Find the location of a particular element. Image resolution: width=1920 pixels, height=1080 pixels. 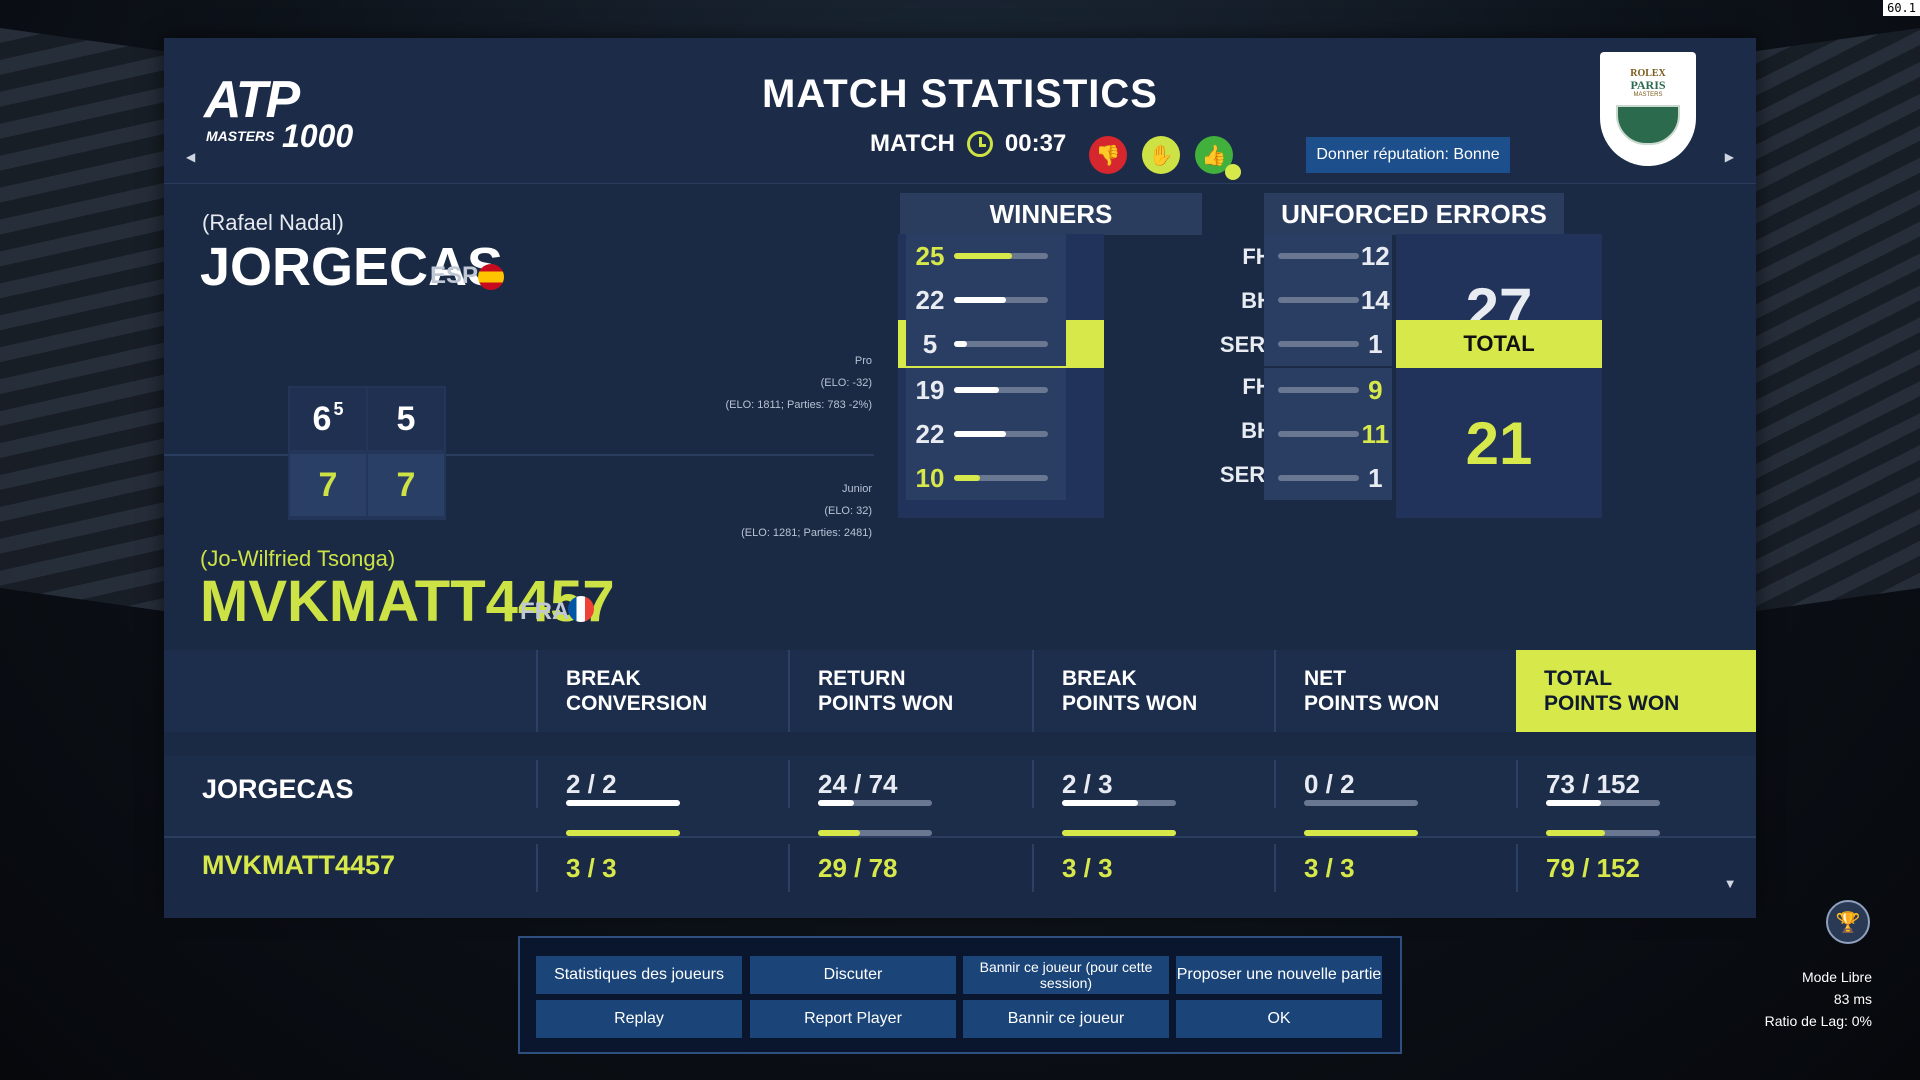

stadium-stand-left is located at coordinates (85, 320).